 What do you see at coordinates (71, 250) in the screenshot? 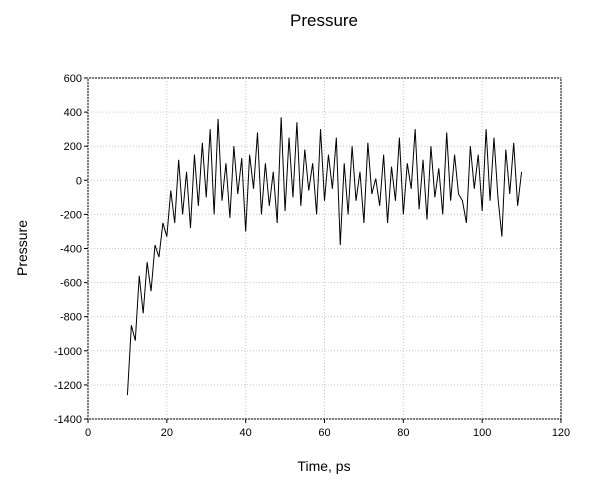
I see `y-tick-label: -400` at bounding box center [71, 250].